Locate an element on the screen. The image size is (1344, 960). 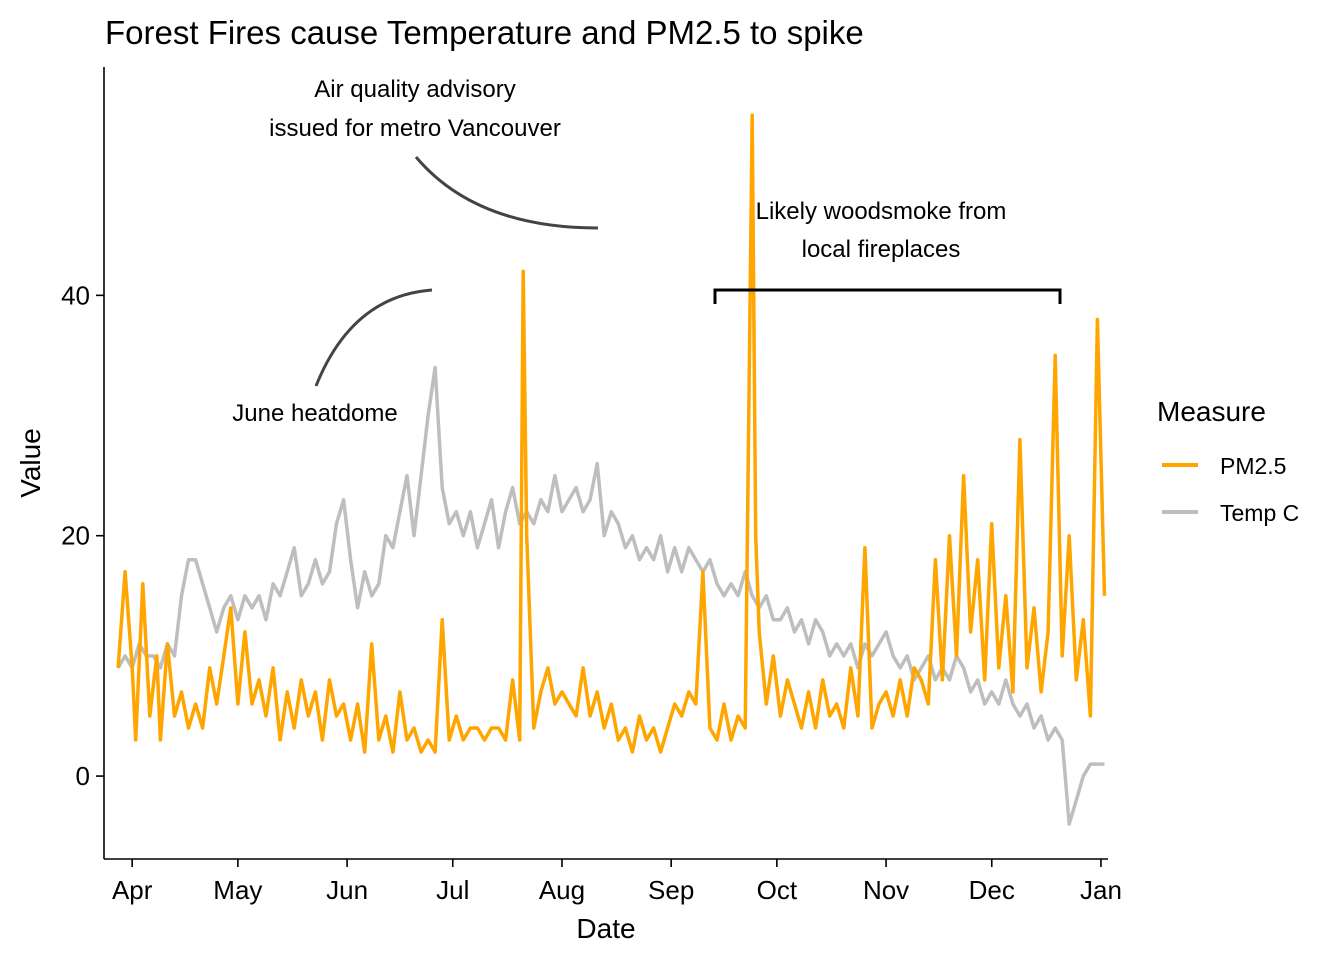
annotation-woodsmoke-line-2: local fireplaces is located at coordinates (881, 249).